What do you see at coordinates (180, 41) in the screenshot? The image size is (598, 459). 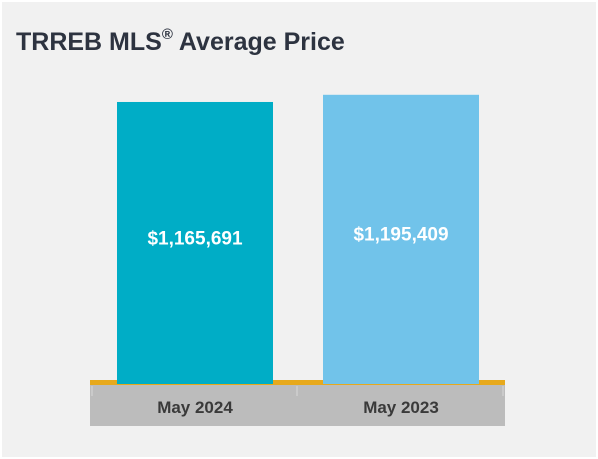 I see `chart-title: TRREB MLS® Average Price` at bounding box center [180, 41].